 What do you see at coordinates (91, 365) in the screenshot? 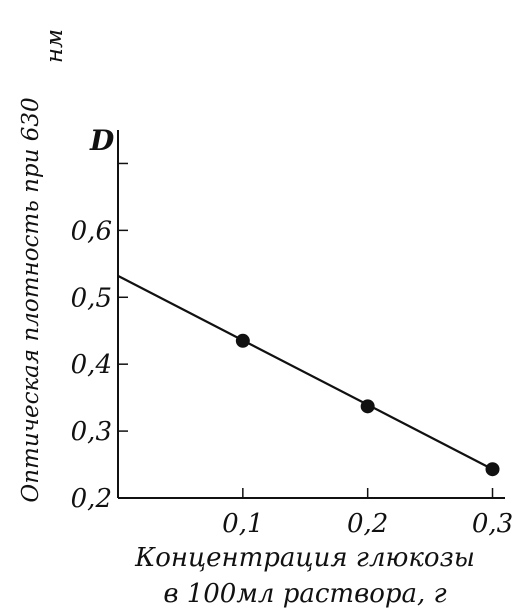
I see `y-tick-label: 0,4` at bounding box center [91, 365].